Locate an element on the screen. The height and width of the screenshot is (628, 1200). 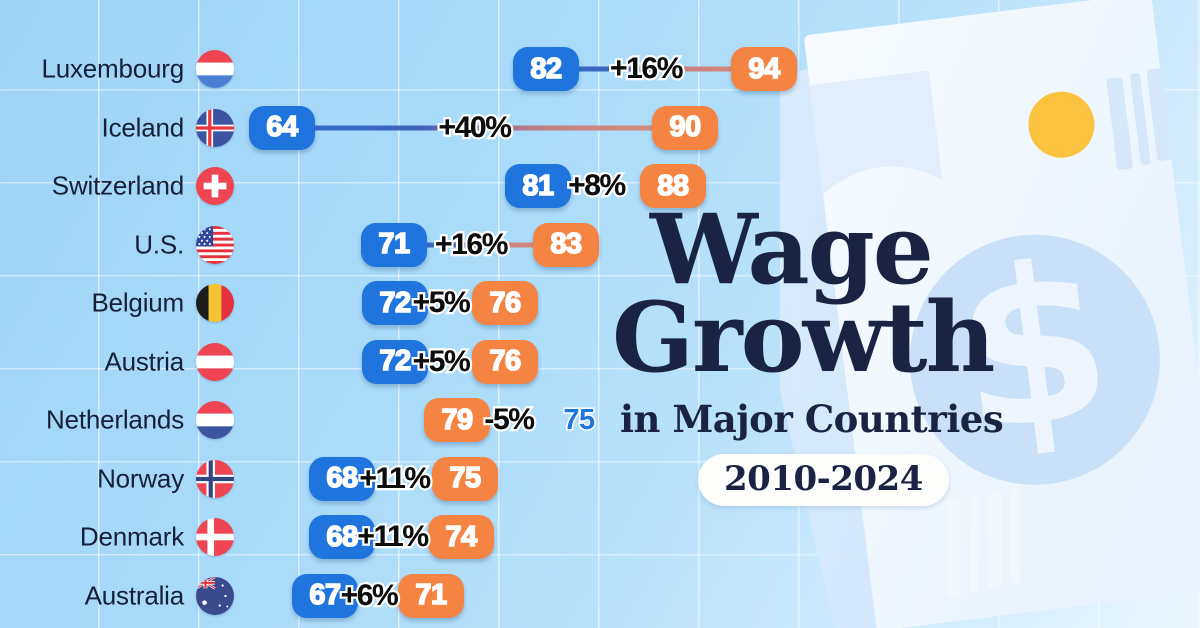
country-label: U.S. is located at coordinates (159, 244).